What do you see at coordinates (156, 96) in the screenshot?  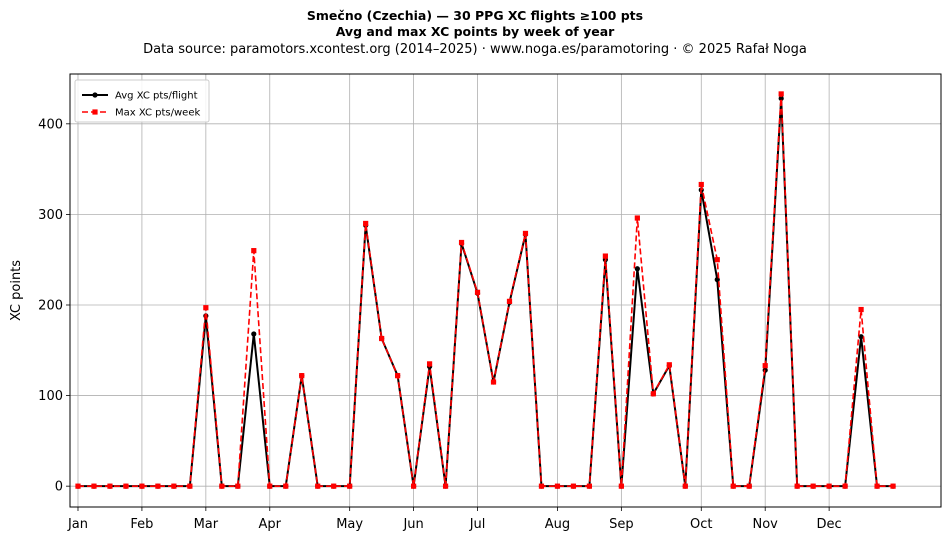 I see `legend-entry: Avg XC pts/flight` at bounding box center [156, 96].